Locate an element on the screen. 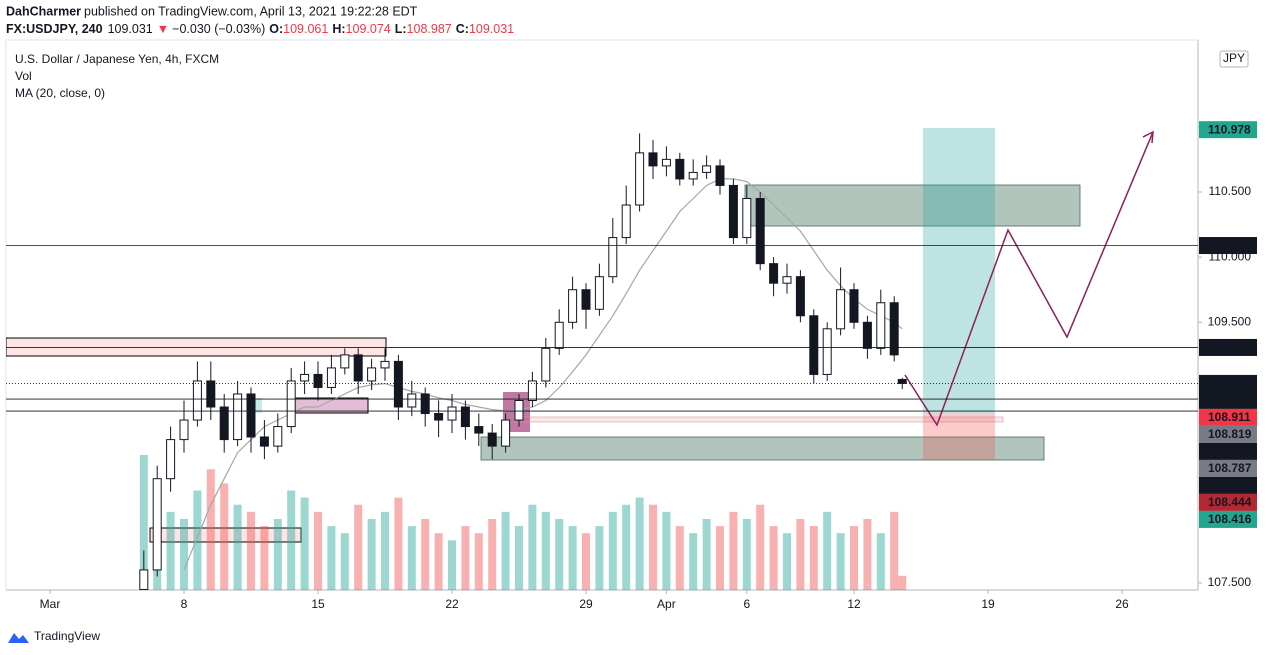 The width and height of the screenshot is (1274, 655). price-marker-label: 110.978 is located at coordinates (1229, 129).